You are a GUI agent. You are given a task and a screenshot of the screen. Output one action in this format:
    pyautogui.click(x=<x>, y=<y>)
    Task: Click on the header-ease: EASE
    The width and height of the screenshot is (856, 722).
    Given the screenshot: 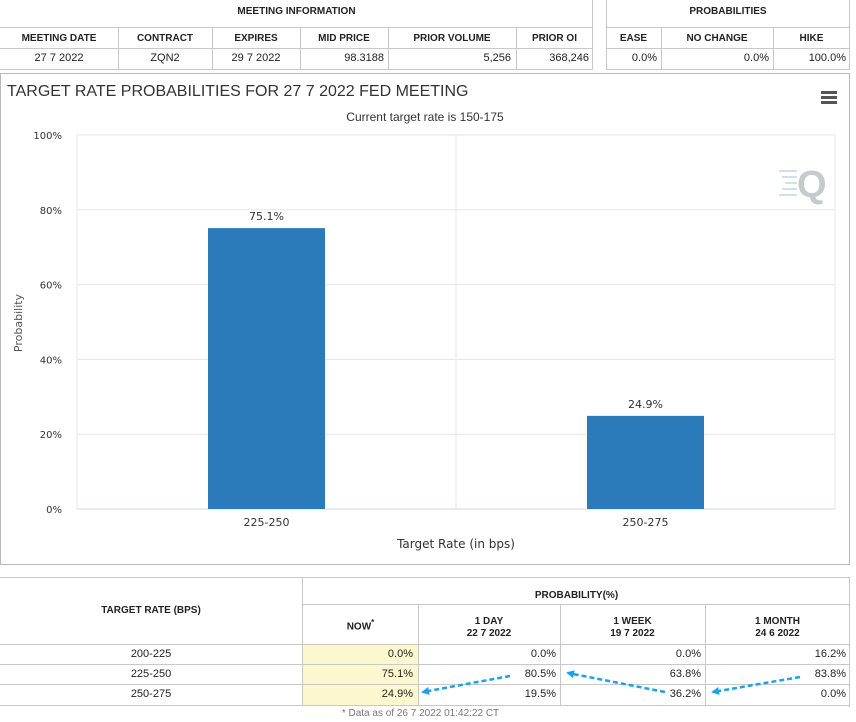 What is the action you would take?
    pyautogui.click(x=633, y=38)
    